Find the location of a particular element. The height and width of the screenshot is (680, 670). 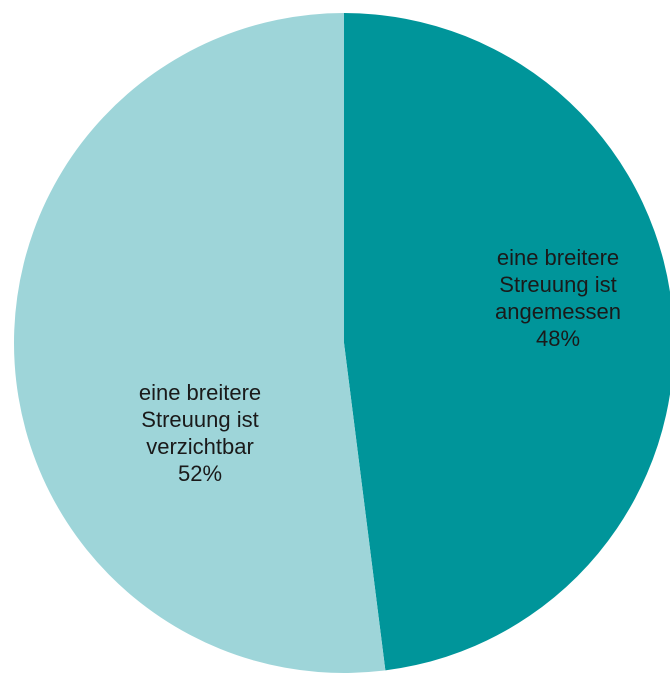

slice-category-label-1: angemessen is located at coordinates (558, 311).